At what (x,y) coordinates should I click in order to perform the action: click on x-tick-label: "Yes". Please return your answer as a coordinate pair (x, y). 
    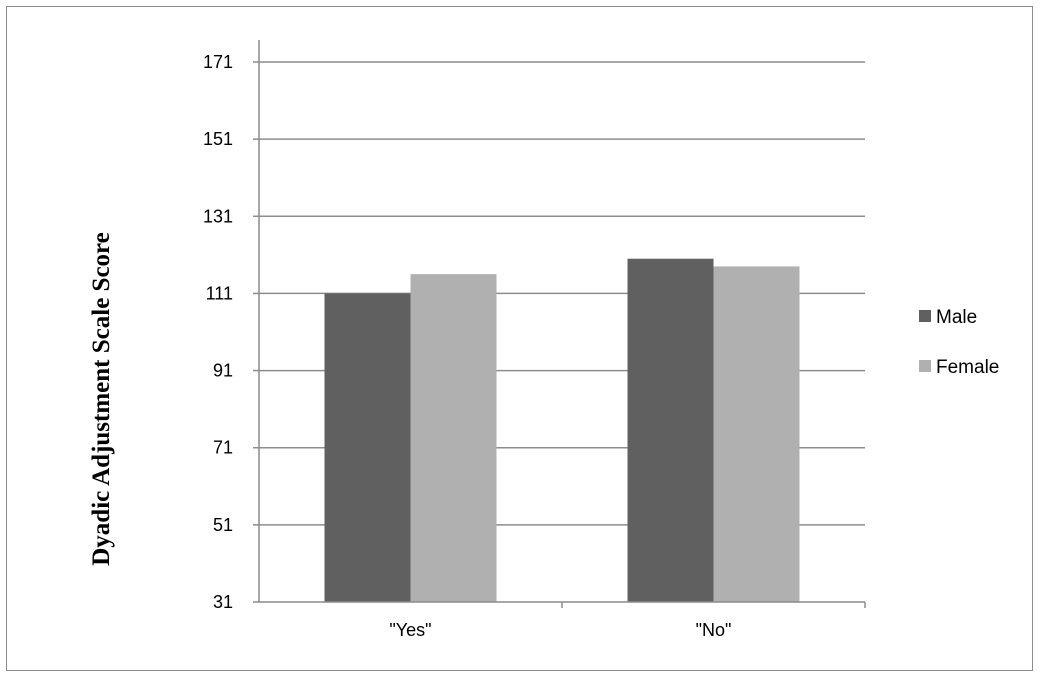
    Looking at the image, I should click on (410, 630).